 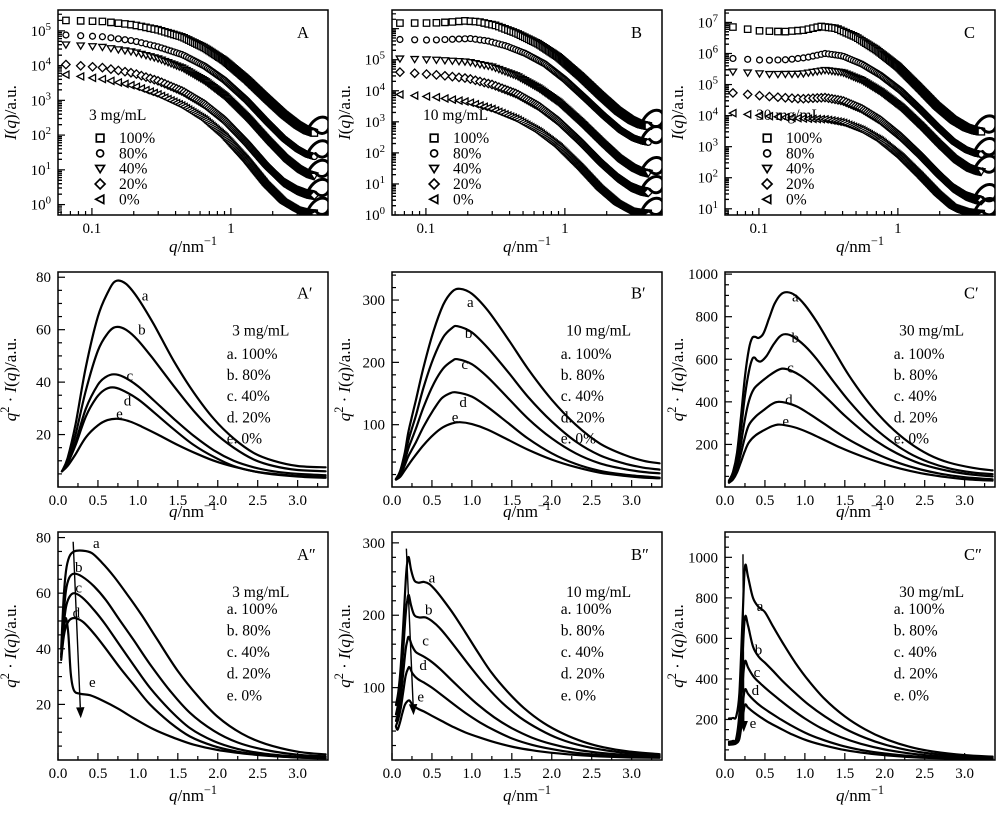 What do you see at coordinates (43, 650) in the screenshot?
I see `svg-text: 40` at bounding box center [43, 650].